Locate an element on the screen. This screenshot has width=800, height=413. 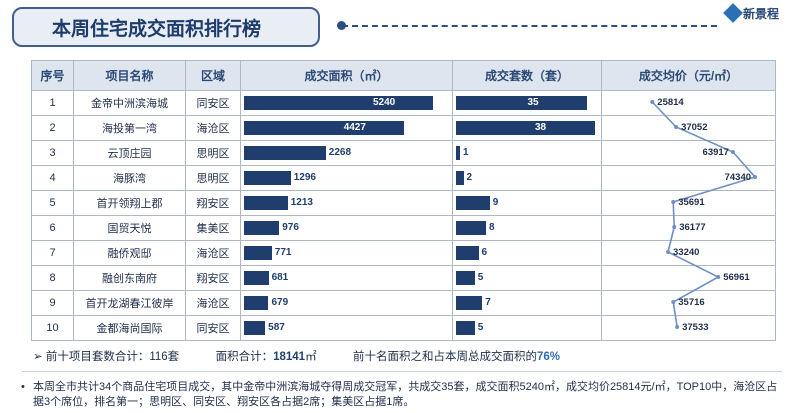
units-cell: 7 is located at coordinates (527, 303).